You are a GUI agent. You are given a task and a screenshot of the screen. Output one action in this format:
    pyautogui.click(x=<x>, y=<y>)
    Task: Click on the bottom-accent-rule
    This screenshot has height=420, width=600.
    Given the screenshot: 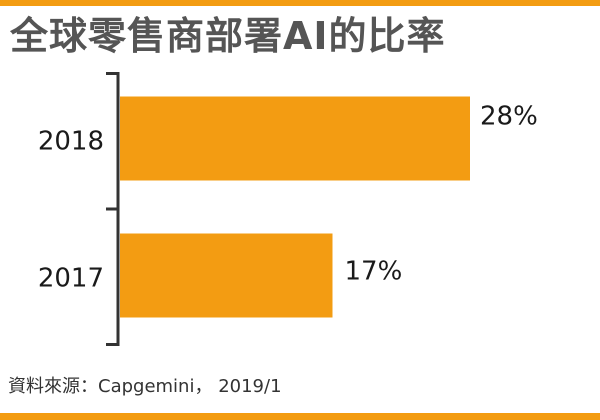 What is the action you would take?
    pyautogui.click(x=300, y=416)
    